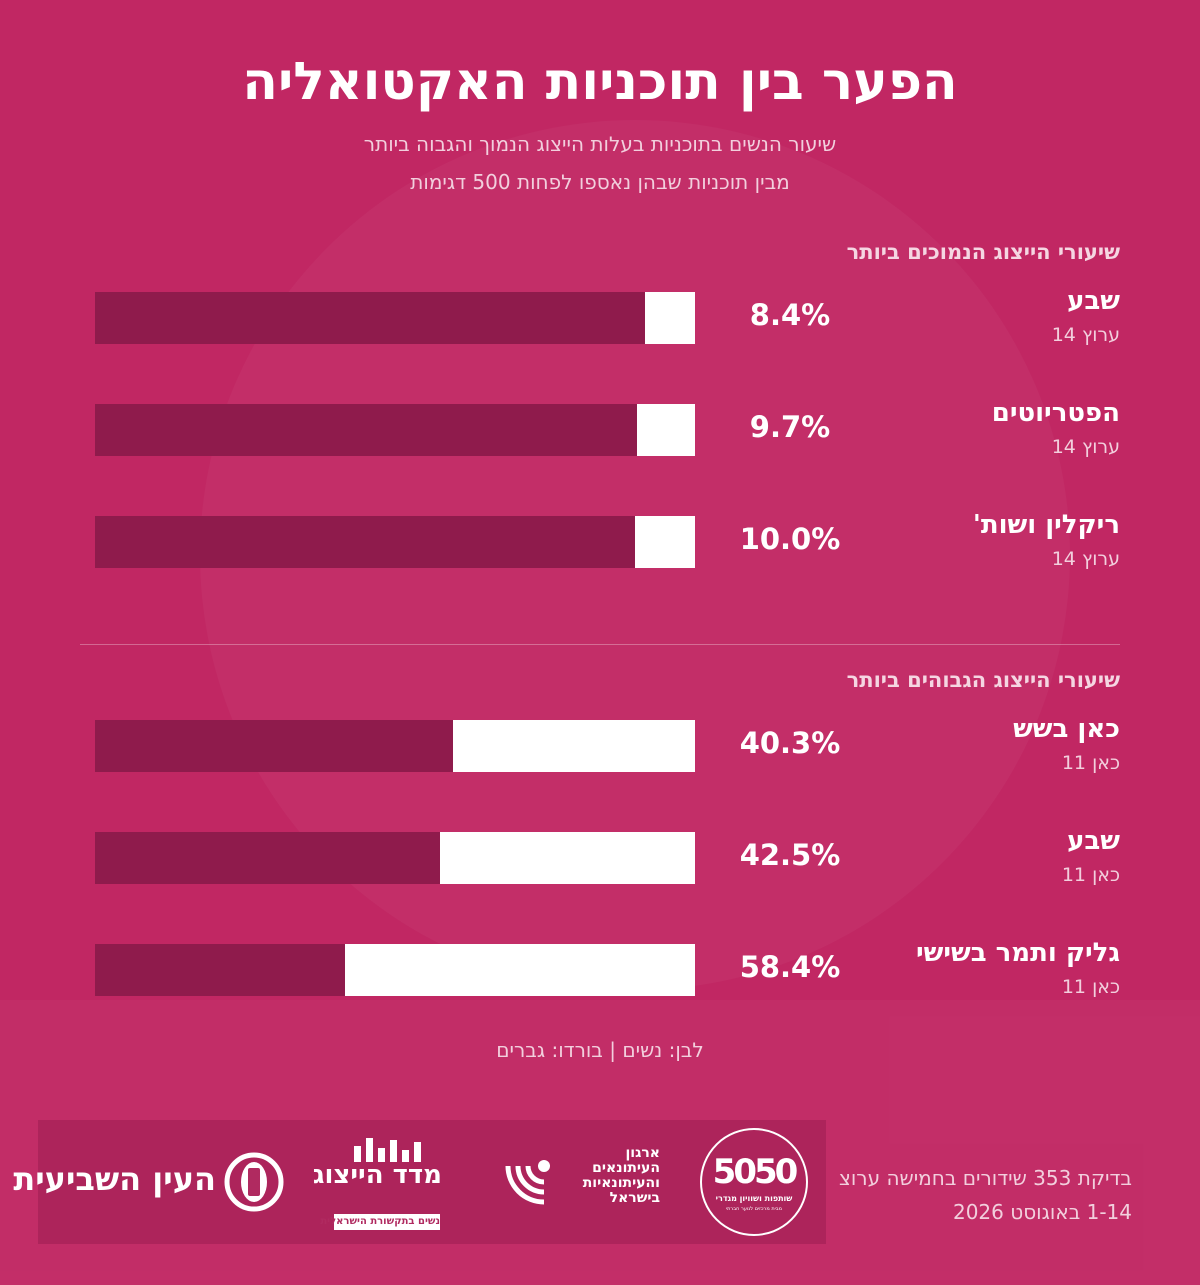  Describe the element at coordinates (983, 680) in the screenshot. I see `section-title-highest: שיעורי הייצוג הגבוהים ביותר` at that location.